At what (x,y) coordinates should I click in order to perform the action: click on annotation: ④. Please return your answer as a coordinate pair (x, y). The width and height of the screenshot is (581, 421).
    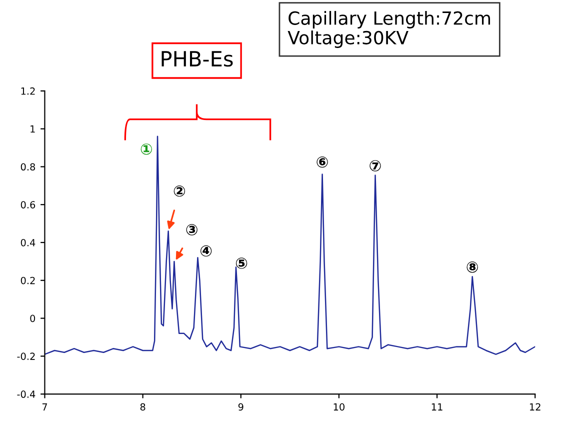
    Looking at the image, I should click on (206, 251).